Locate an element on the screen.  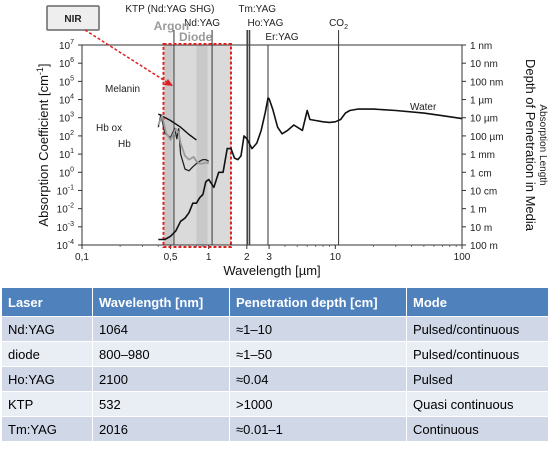
cell-mode: Pulsed is located at coordinates (477, 379).